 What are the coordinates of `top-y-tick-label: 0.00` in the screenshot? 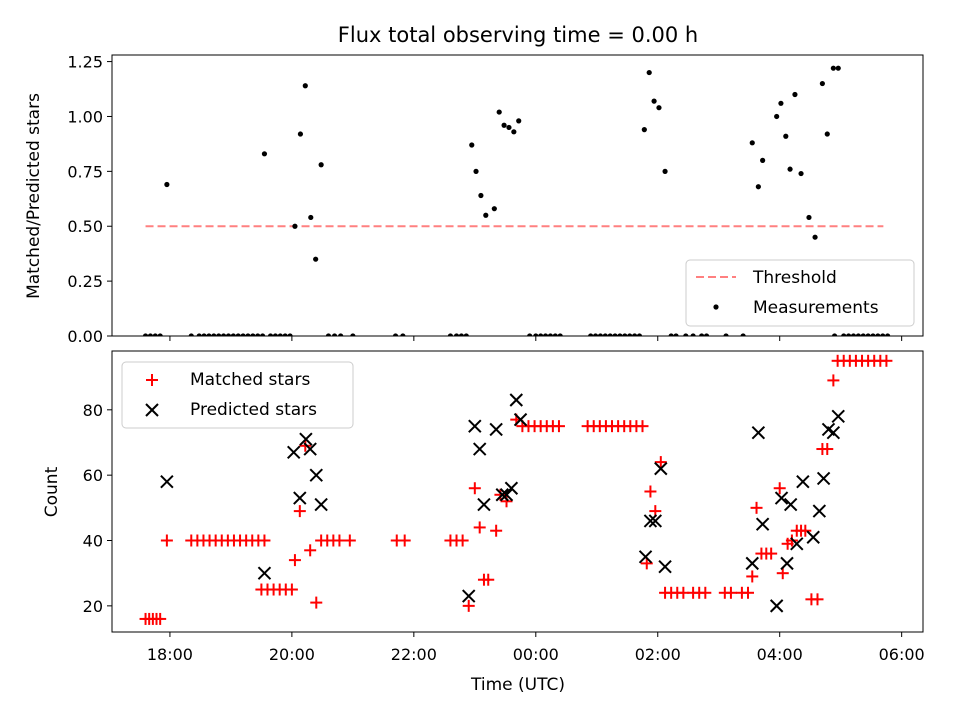 It's located at (85, 336).